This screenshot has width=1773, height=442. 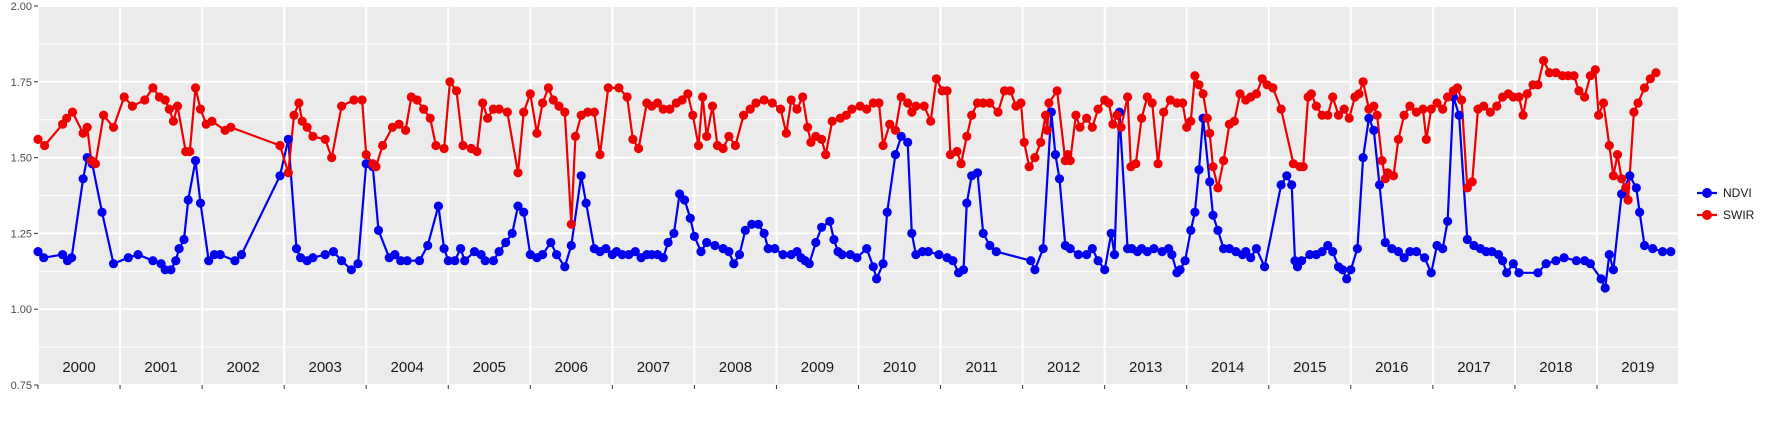 What do you see at coordinates (1726, 204) in the screenshot?
I see `legend: NDVI SWIR` at bounding box center [1726, 204].